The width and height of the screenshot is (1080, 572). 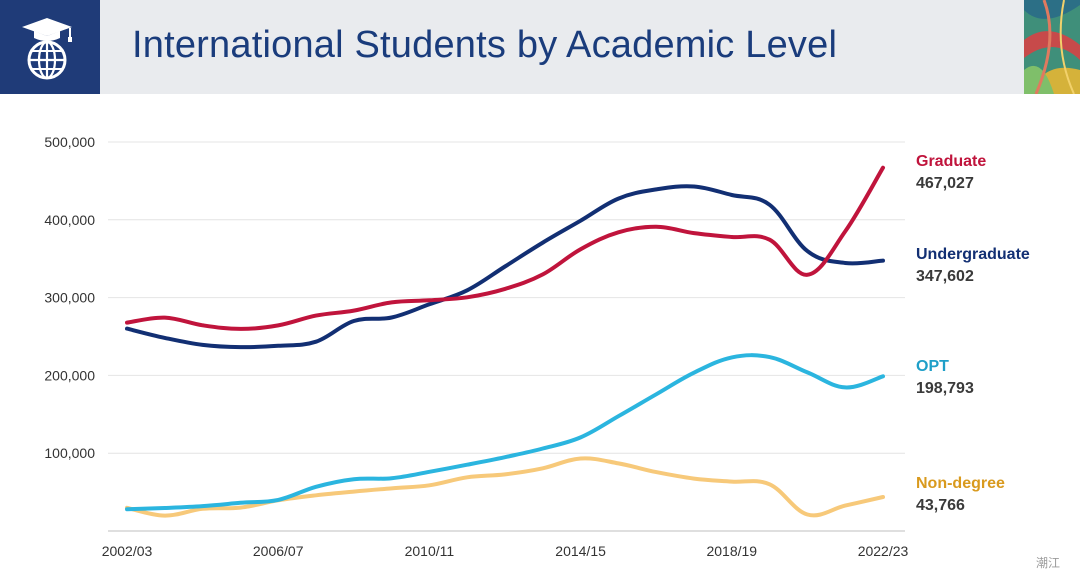 What do you see at coordinates (945, 276) in the screenshot?
I see `series-value-undergraduate: 347,602` at bounding box center [945, 276].